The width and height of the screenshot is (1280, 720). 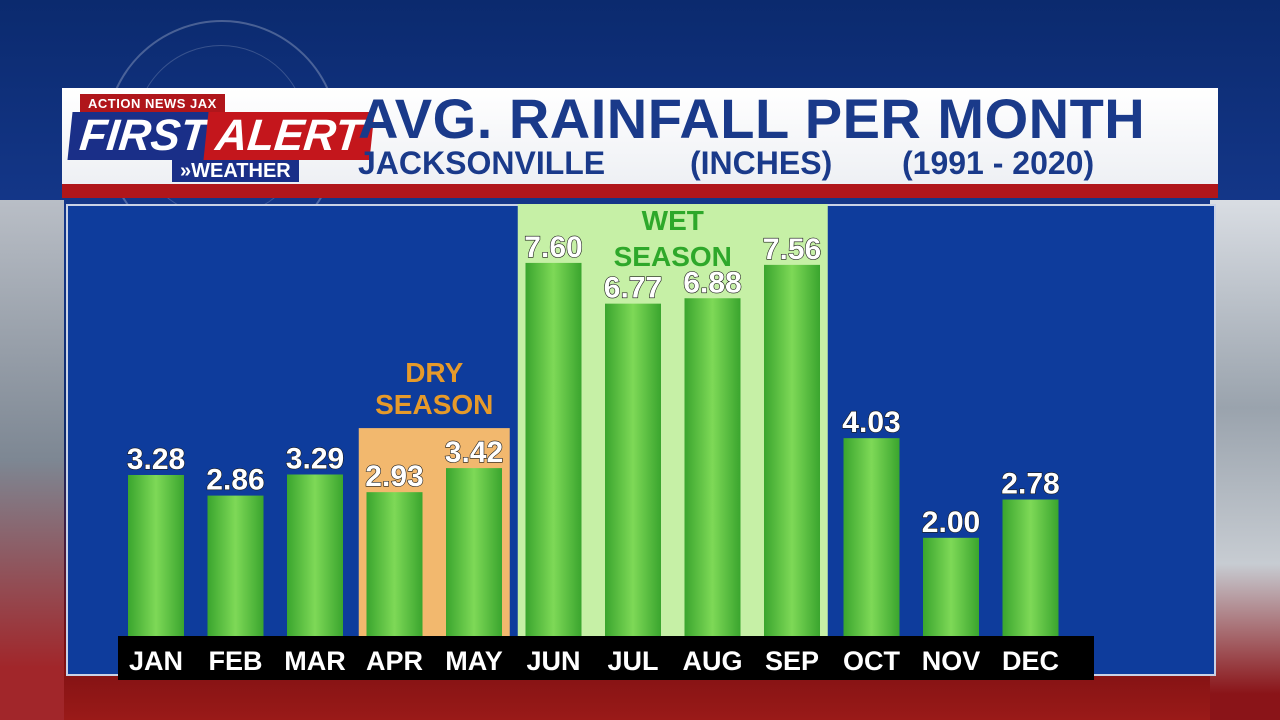 What do you see at coordinates (315, 555) in the screenshot?
I see `bar-mar` at bounding box center [315, 555].